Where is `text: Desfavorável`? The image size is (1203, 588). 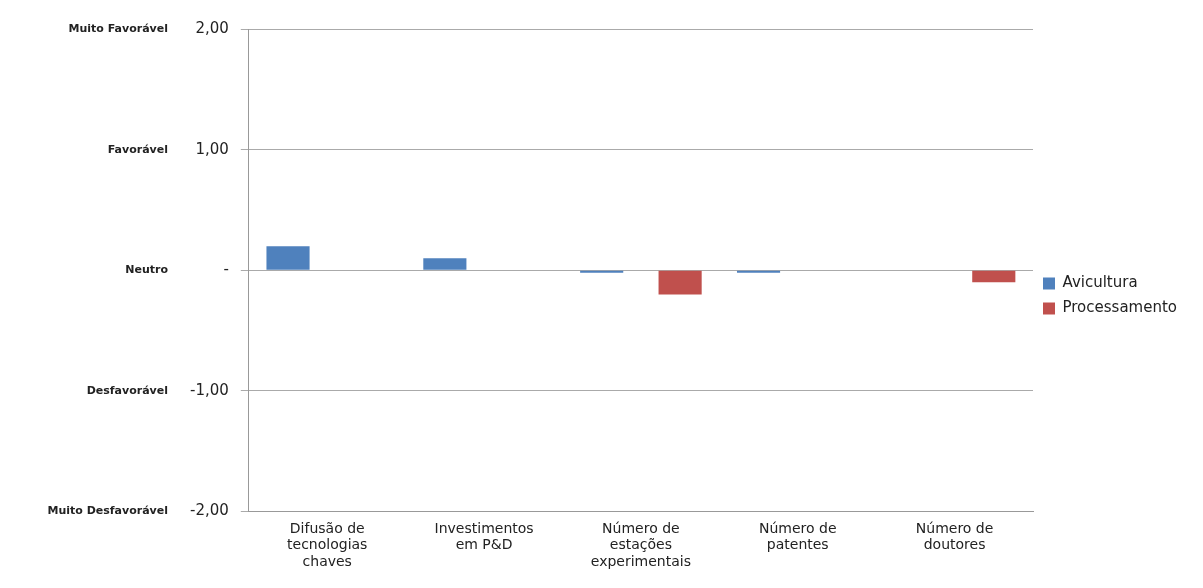 text: Desfavorável is located at coordinates (127, 390).